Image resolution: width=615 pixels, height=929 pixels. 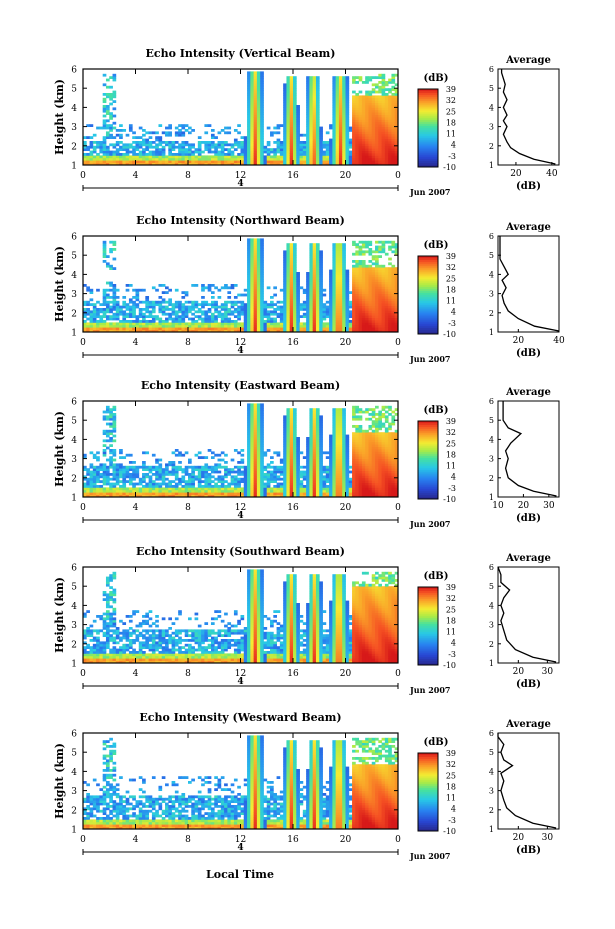 I want to click on colorbar-tick-label: -3, so click(x=452, y=323).